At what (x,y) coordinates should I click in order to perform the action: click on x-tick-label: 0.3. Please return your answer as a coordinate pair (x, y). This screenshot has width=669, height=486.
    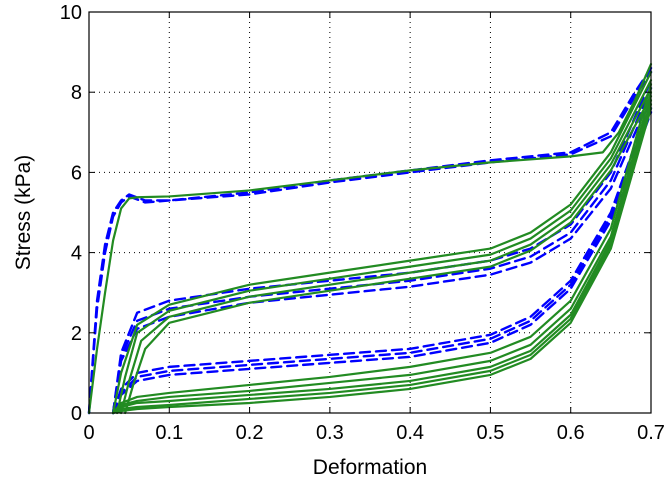
    Looking at the image, I should click on (330, 433).